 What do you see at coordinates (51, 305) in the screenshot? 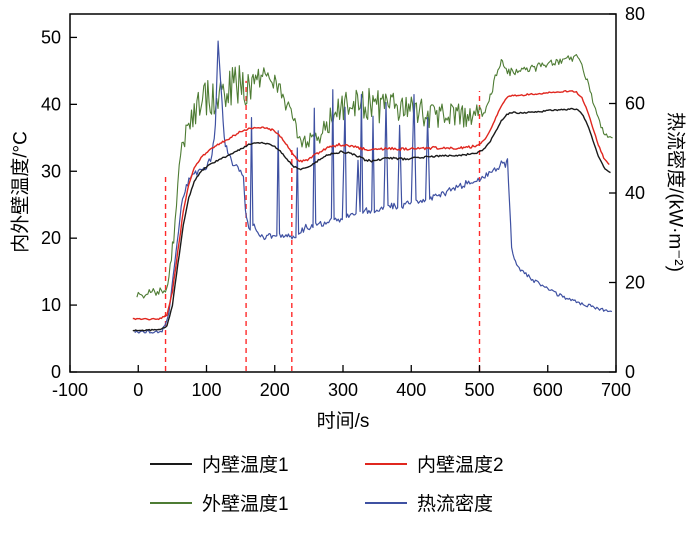
I see `y-left-tick-label: 10` at bounding box center [51, 305].